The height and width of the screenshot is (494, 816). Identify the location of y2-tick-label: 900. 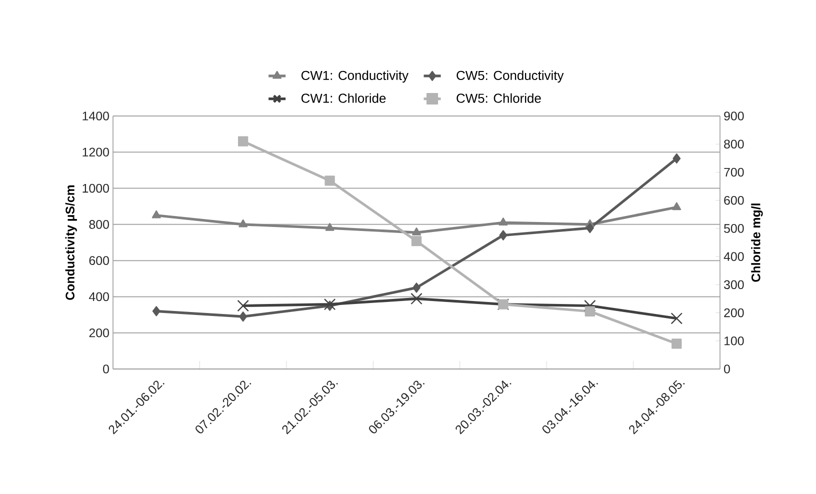
(734, 116).